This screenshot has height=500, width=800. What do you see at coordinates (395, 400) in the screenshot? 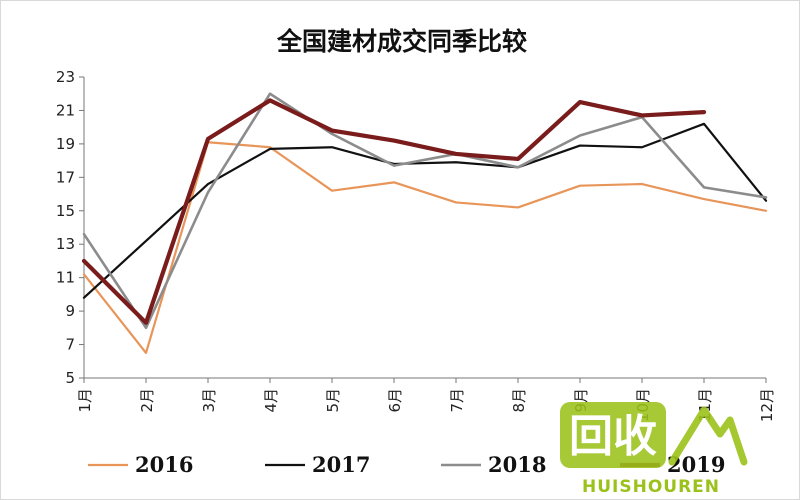
I see `x-tick-label: 6月` at bounding box center [395, 400].